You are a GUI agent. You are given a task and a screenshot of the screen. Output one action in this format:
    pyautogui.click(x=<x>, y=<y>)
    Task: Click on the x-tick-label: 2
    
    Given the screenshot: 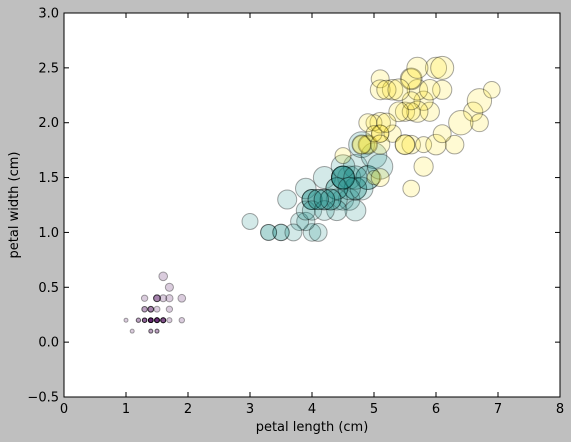 What is the action you would take?
    pyautogui.click(x=188, y=409)
    